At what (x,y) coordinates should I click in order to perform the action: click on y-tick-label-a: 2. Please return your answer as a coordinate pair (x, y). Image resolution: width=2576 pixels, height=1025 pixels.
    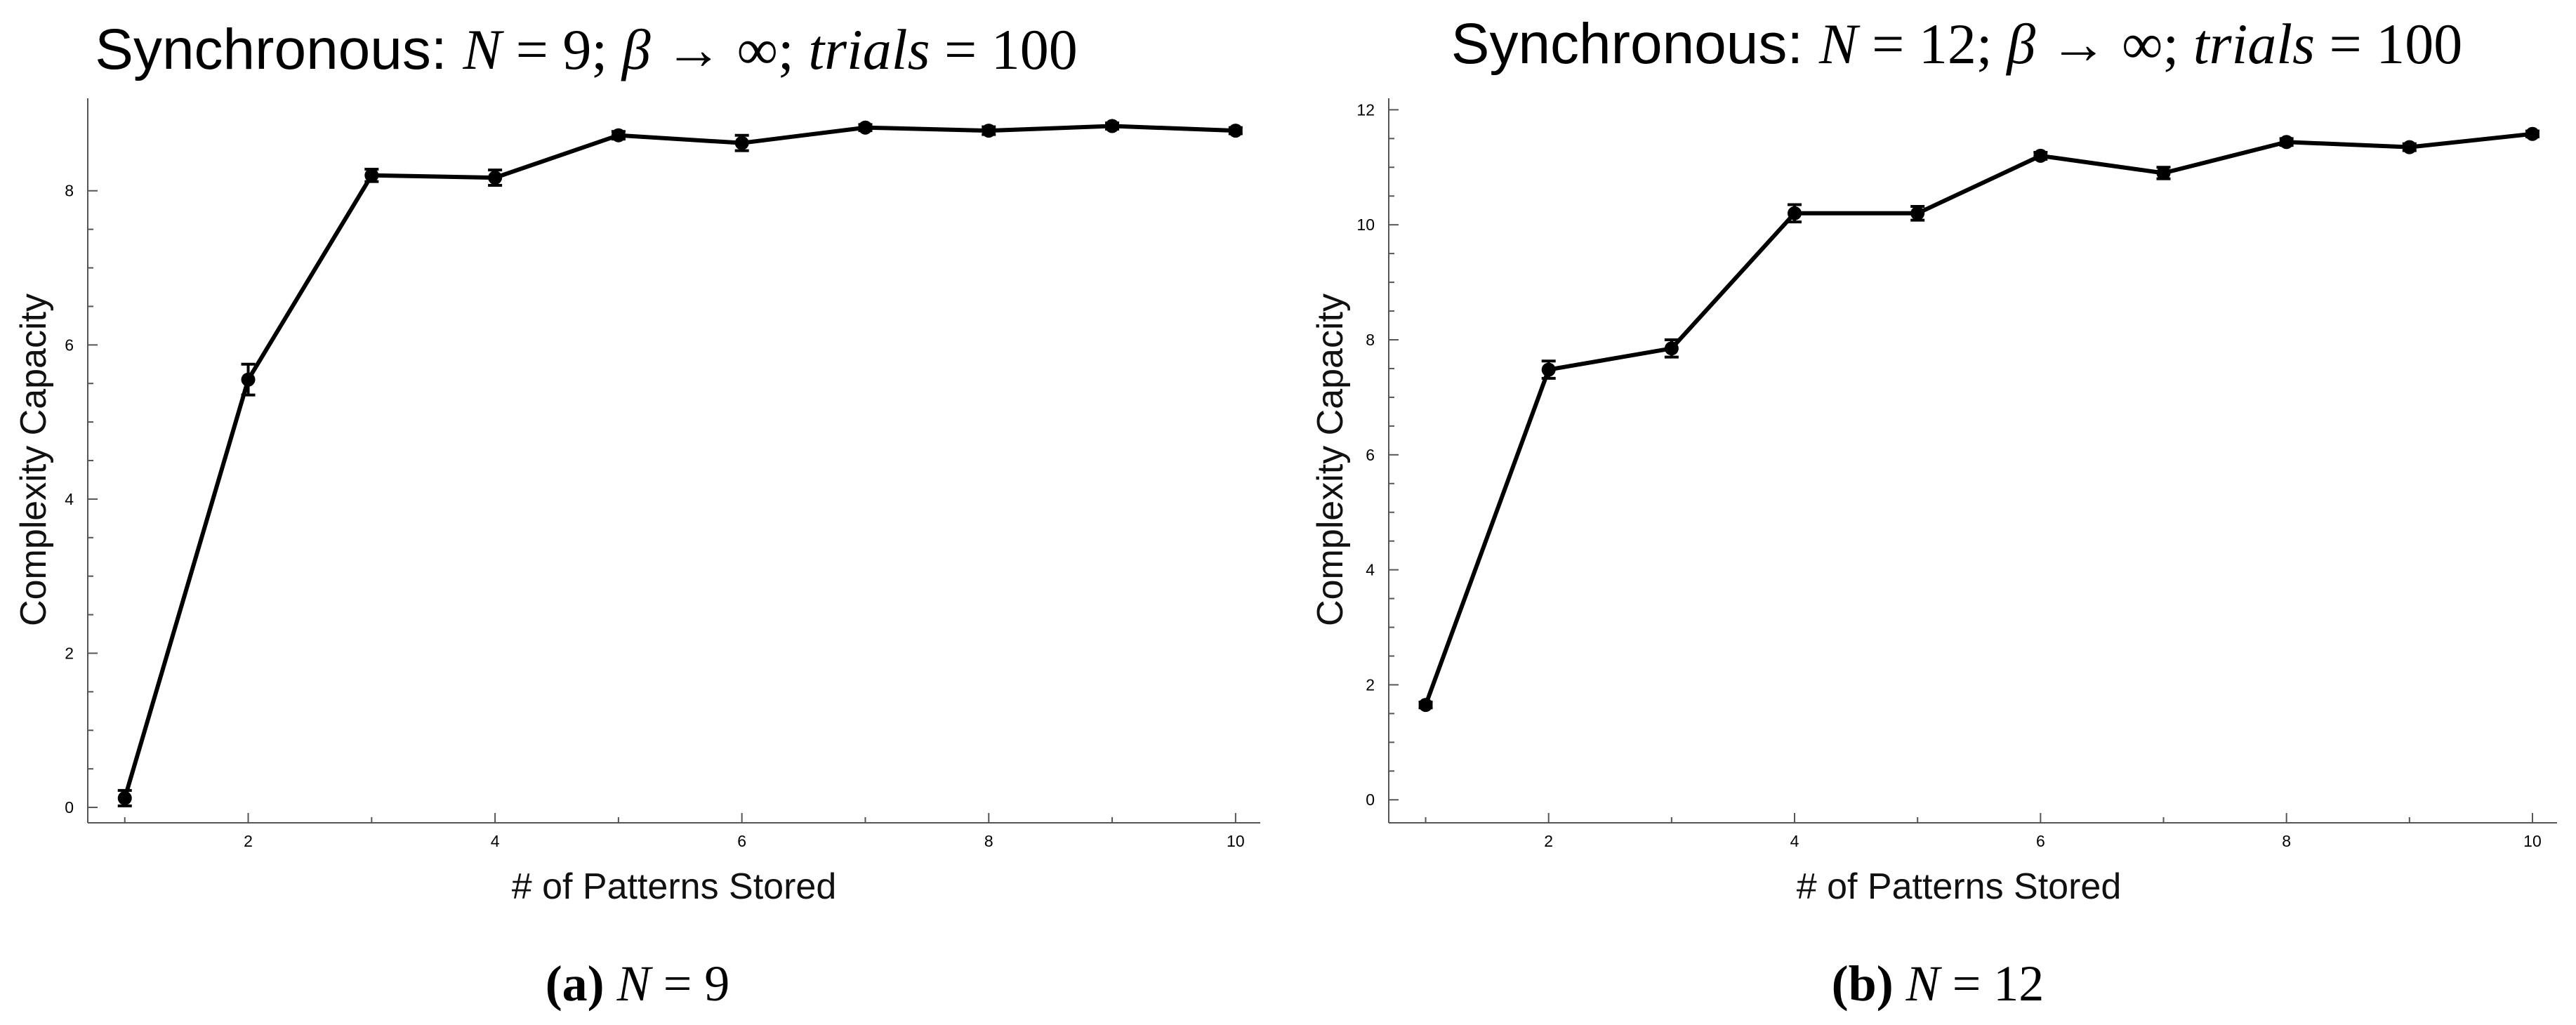
    Looking at the image, I should click on (69, 653).